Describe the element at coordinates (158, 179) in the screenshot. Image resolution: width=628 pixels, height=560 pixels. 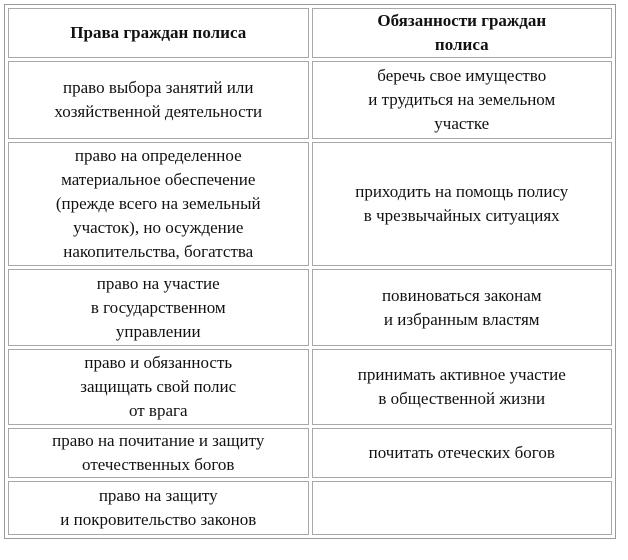
I see `cell-line: материальное обеспечение` at that location.